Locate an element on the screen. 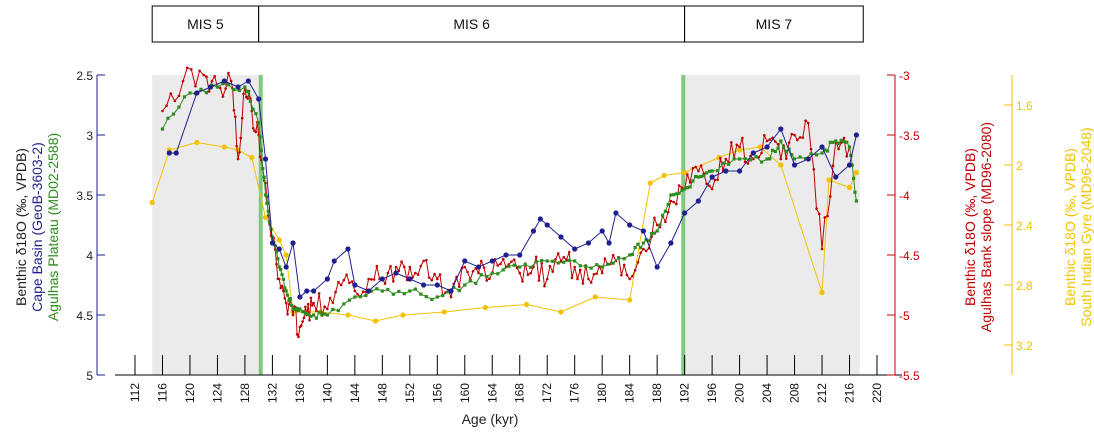 The width and height of the screenshot is (1094, 432). x-tick-label-208: 208 is located at coordinates (795, 393).